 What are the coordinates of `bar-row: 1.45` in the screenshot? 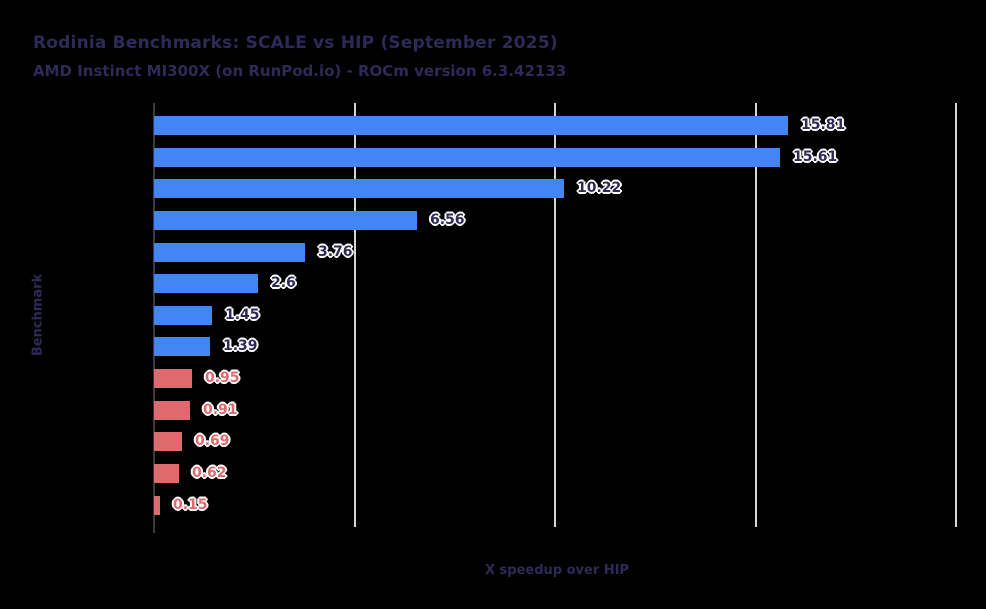 It's located at (558, 315).